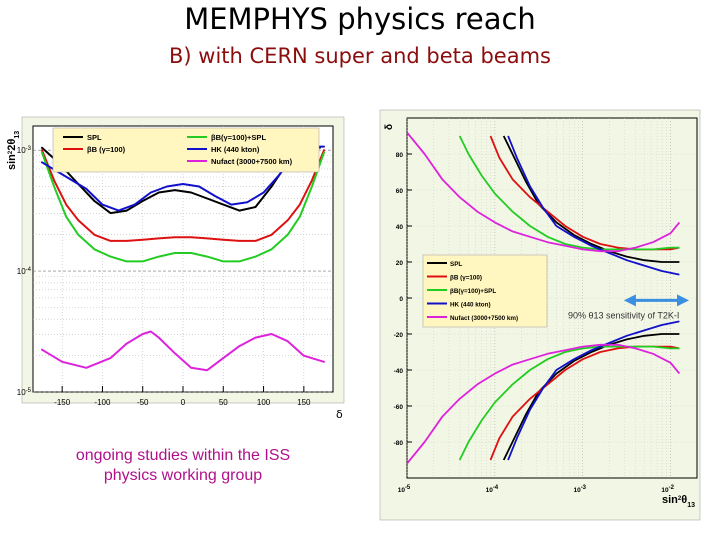 The width and height of the screenshot is (720, 540). I want to click on left-legend-label: HK (440 kton), so click(235, 149).